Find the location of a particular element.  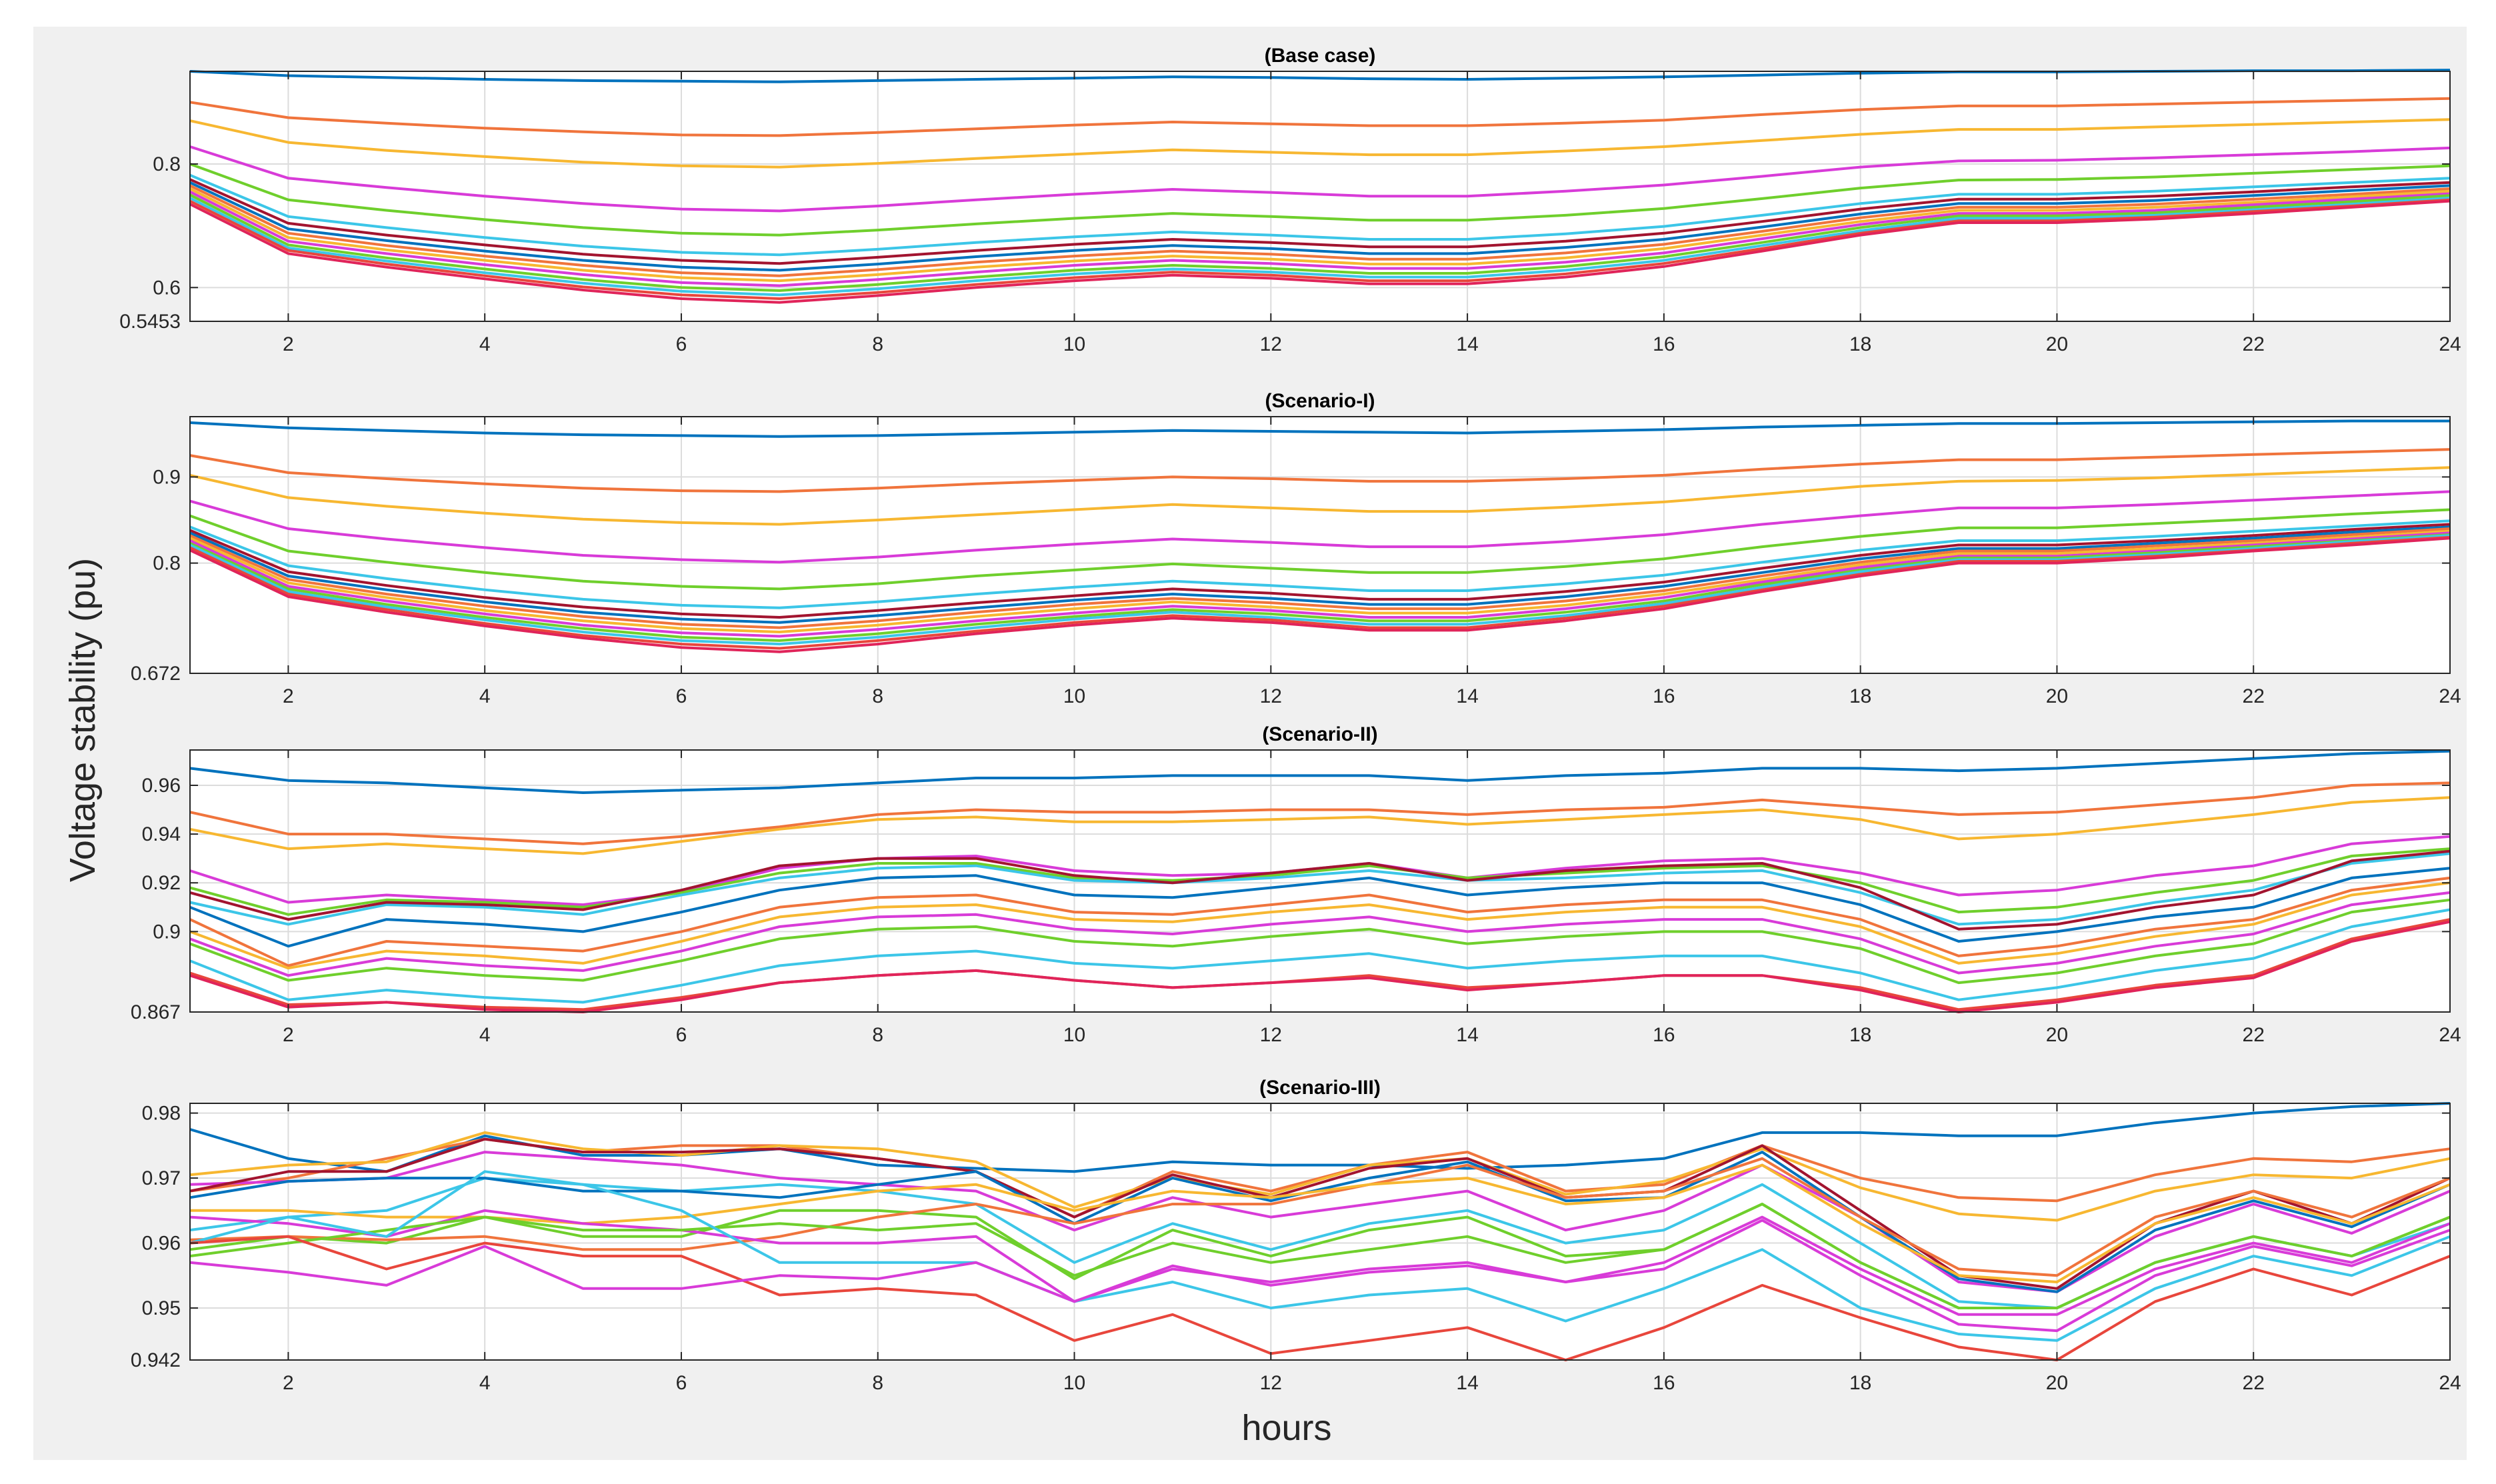

subplot-title: (Scenario-II) is located at coordinates (1319, 734).